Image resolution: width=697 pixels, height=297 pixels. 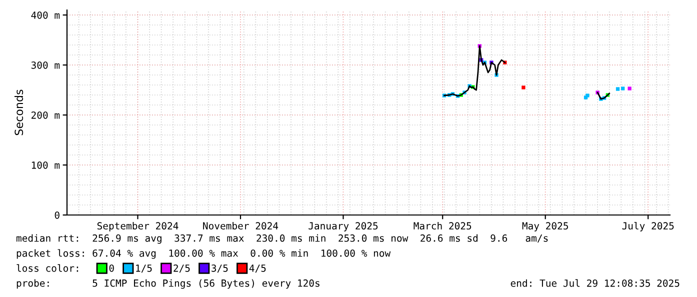 What do you see at coordinates (257, 268) in the screenshot?
I see `legend-label: 4/5` at bounding box center [257, 268].